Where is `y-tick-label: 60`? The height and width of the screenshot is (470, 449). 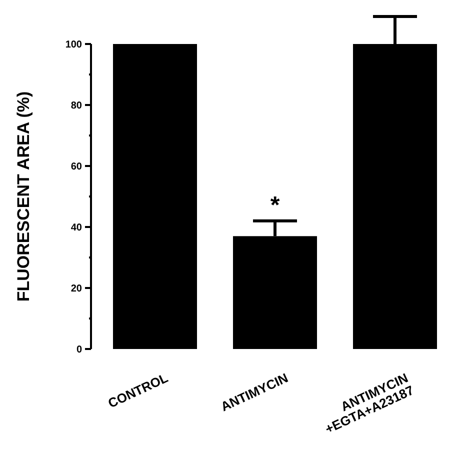 y-tick-label: 60 is located at coordinates (76, 167).